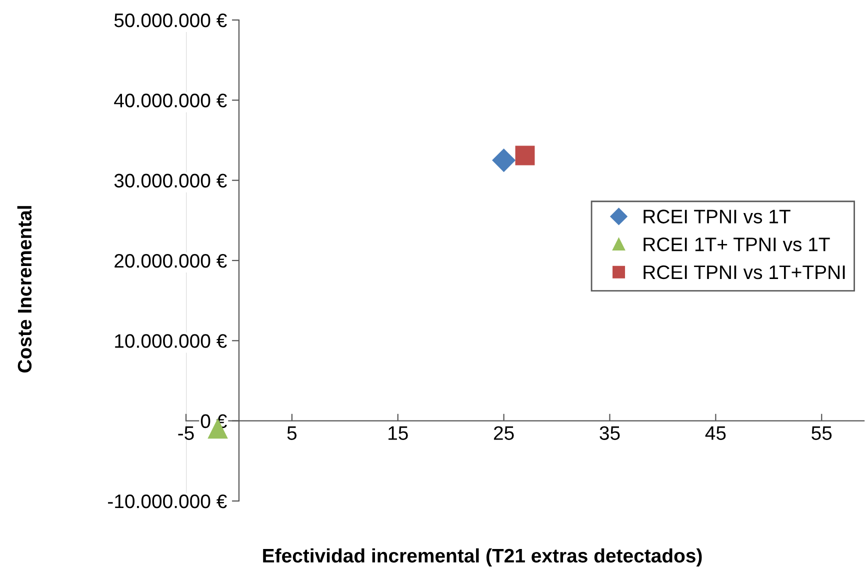 The height and width of the screenshot is (578, 865). Describe the element at coordinates (610, 433) in the screenshot. I see `x-tick-label: 35` at that location.